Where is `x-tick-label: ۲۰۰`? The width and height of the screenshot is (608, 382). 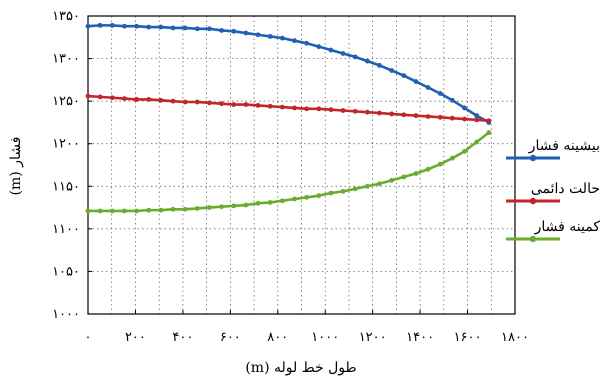
x-tick-label: ۲۰۰ is located at coordinates (135, 337).